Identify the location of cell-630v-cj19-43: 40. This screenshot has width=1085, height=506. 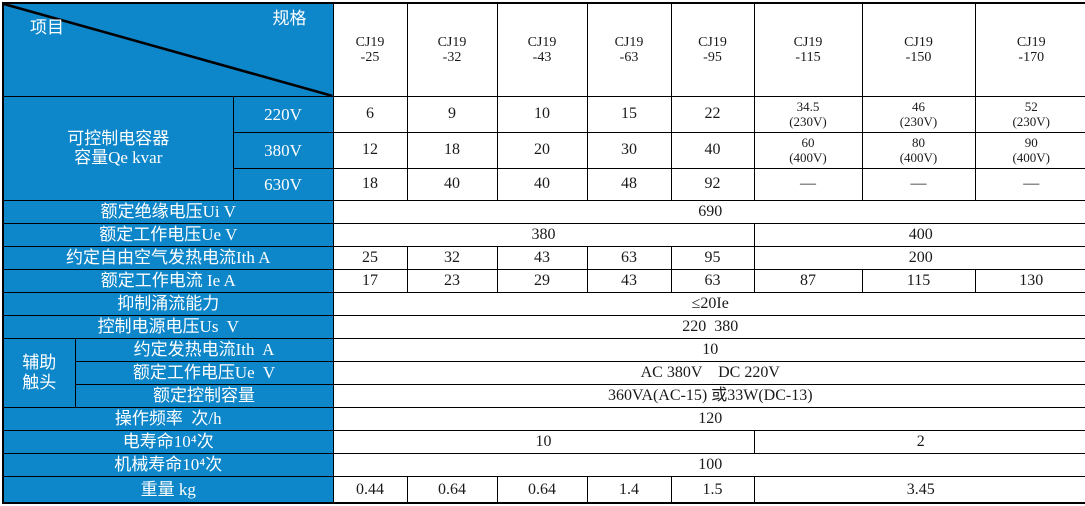
(542, 184).